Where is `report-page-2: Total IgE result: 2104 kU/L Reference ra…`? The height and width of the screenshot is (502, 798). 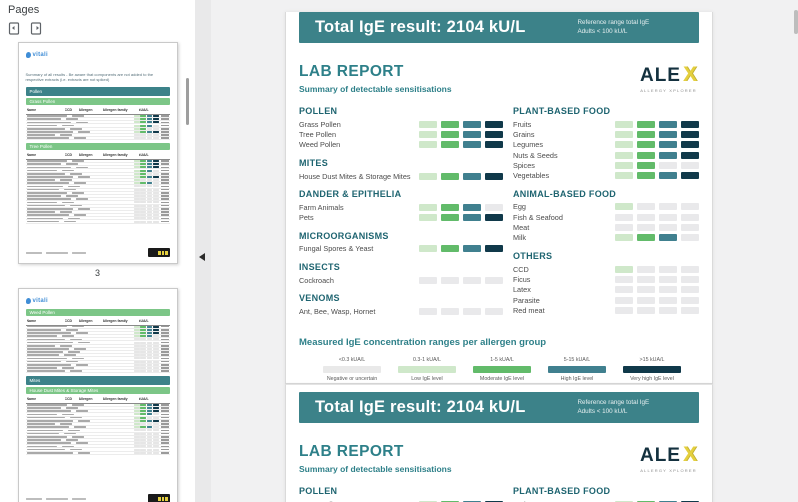
report-page-2: Total IgE result: 2104 kU/L Reference ra… is located at coordinates (499, 443).